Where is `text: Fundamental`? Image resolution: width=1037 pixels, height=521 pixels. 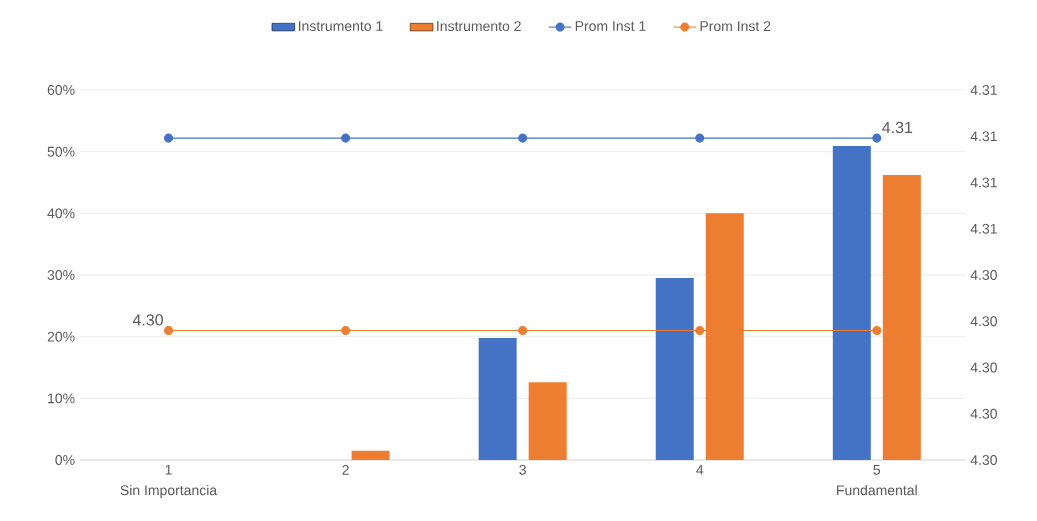
text: Fundamental is located at coordinates (877, 490).